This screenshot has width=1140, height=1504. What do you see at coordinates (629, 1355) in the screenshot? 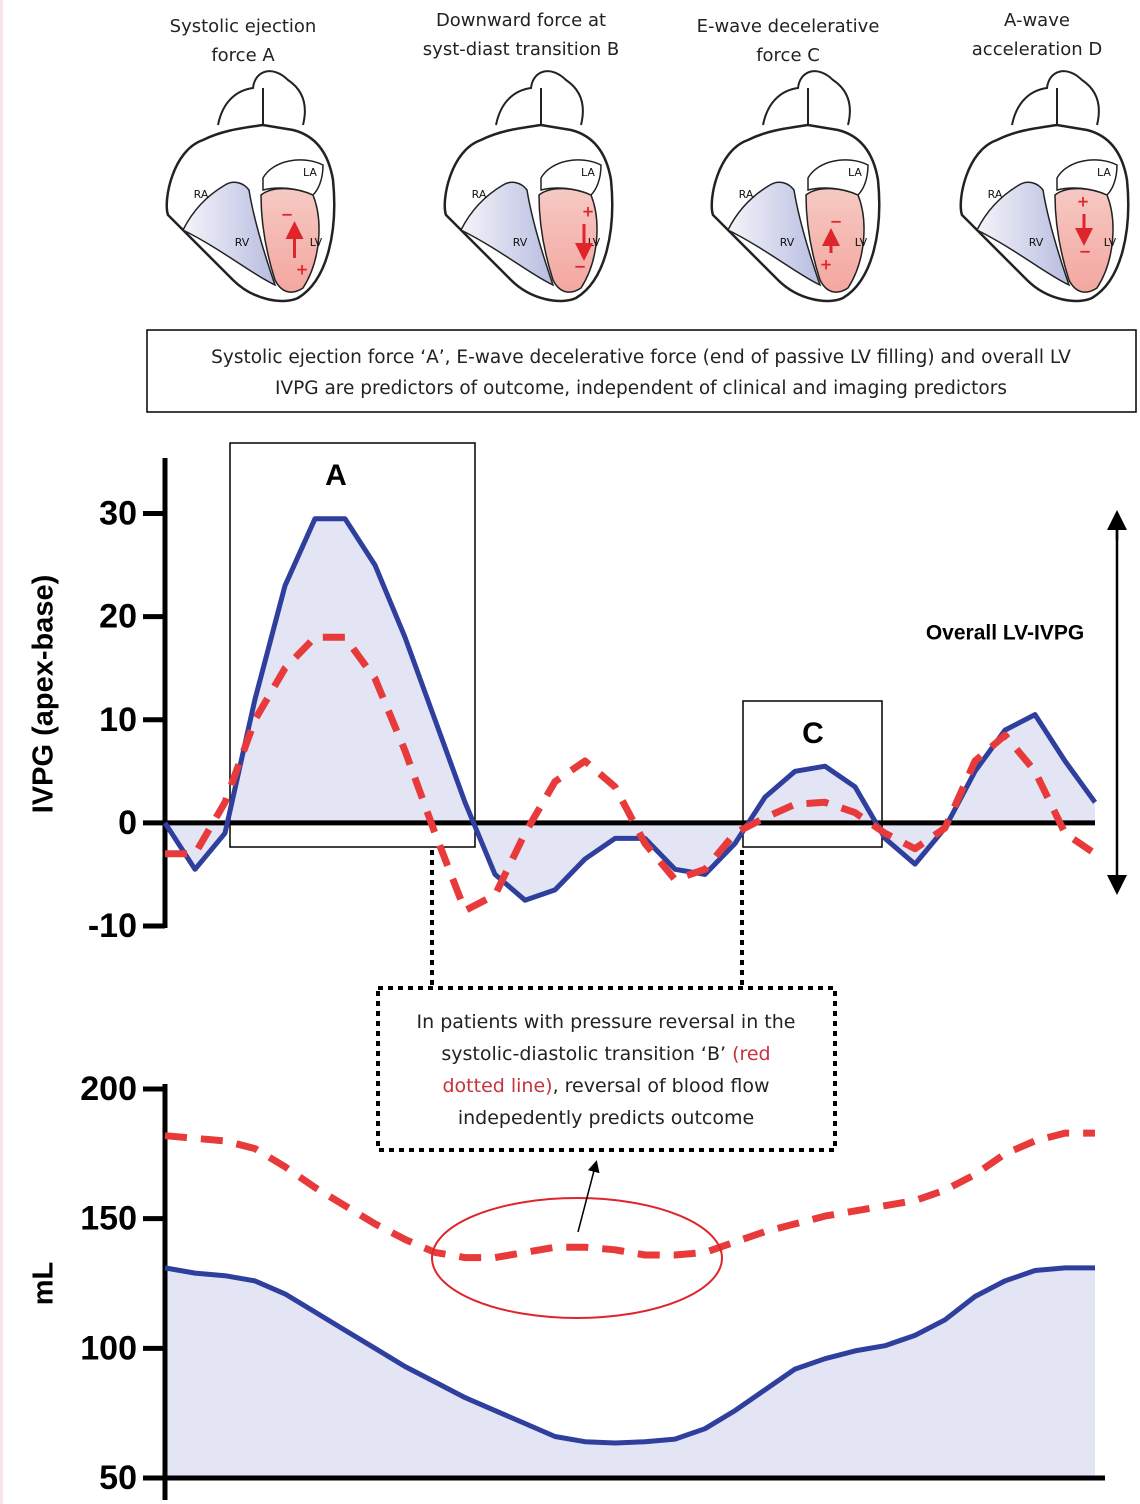
I see `line` at bounding box center [629, 1355].